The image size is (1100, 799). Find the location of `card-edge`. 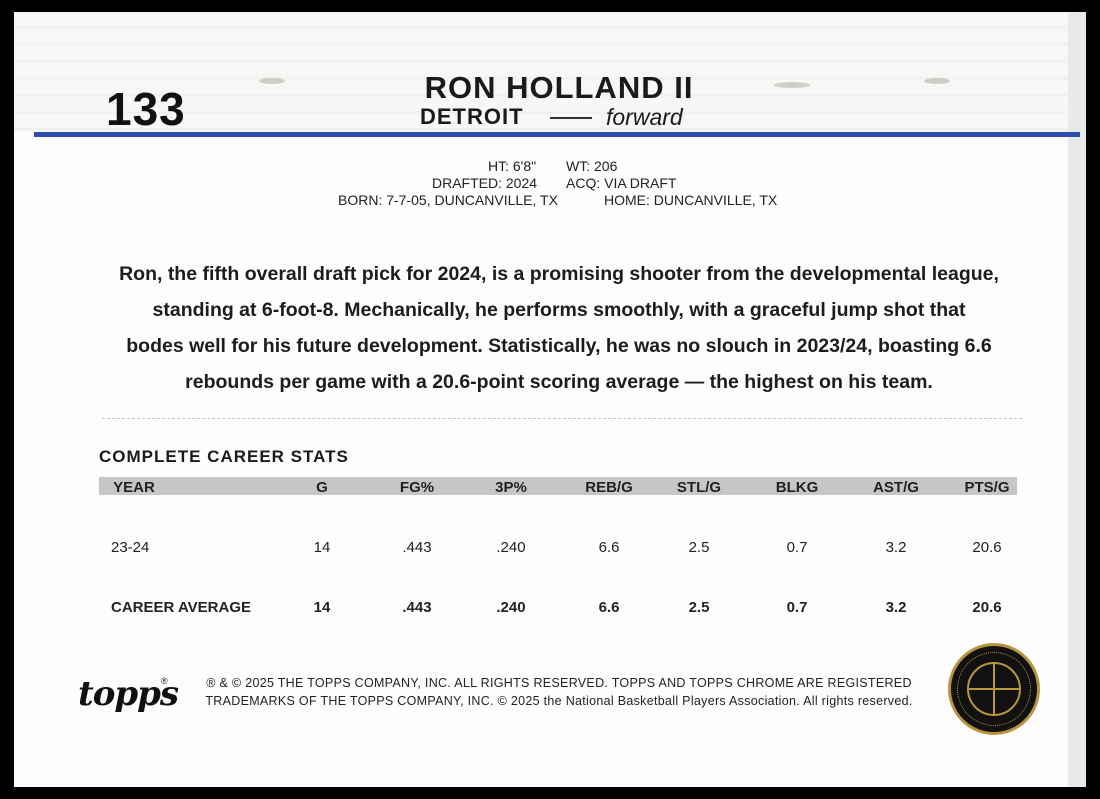

card-edge is located at coordinates (1077, 399).